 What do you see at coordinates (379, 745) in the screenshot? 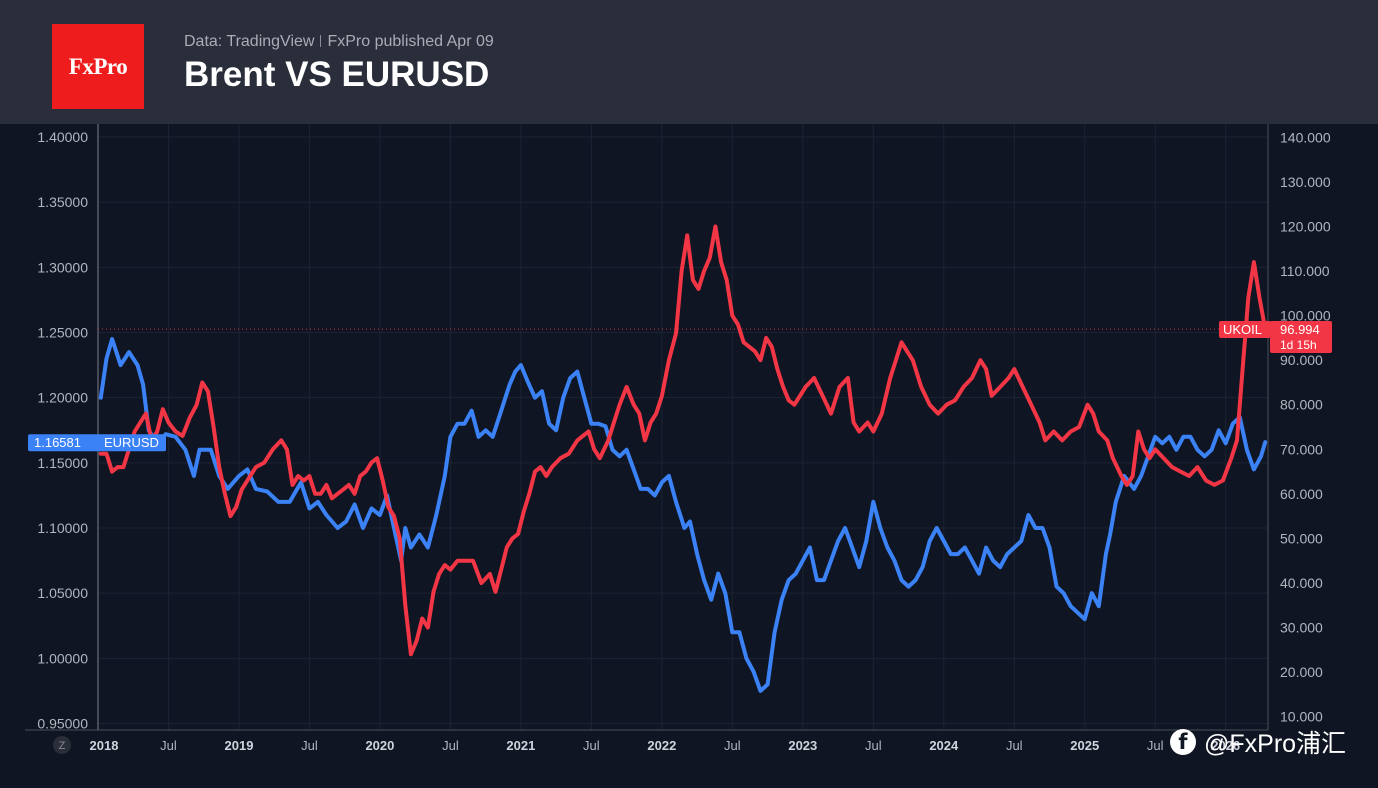
I see `x-tick-label: 2020` at bounding box center [379, 745].